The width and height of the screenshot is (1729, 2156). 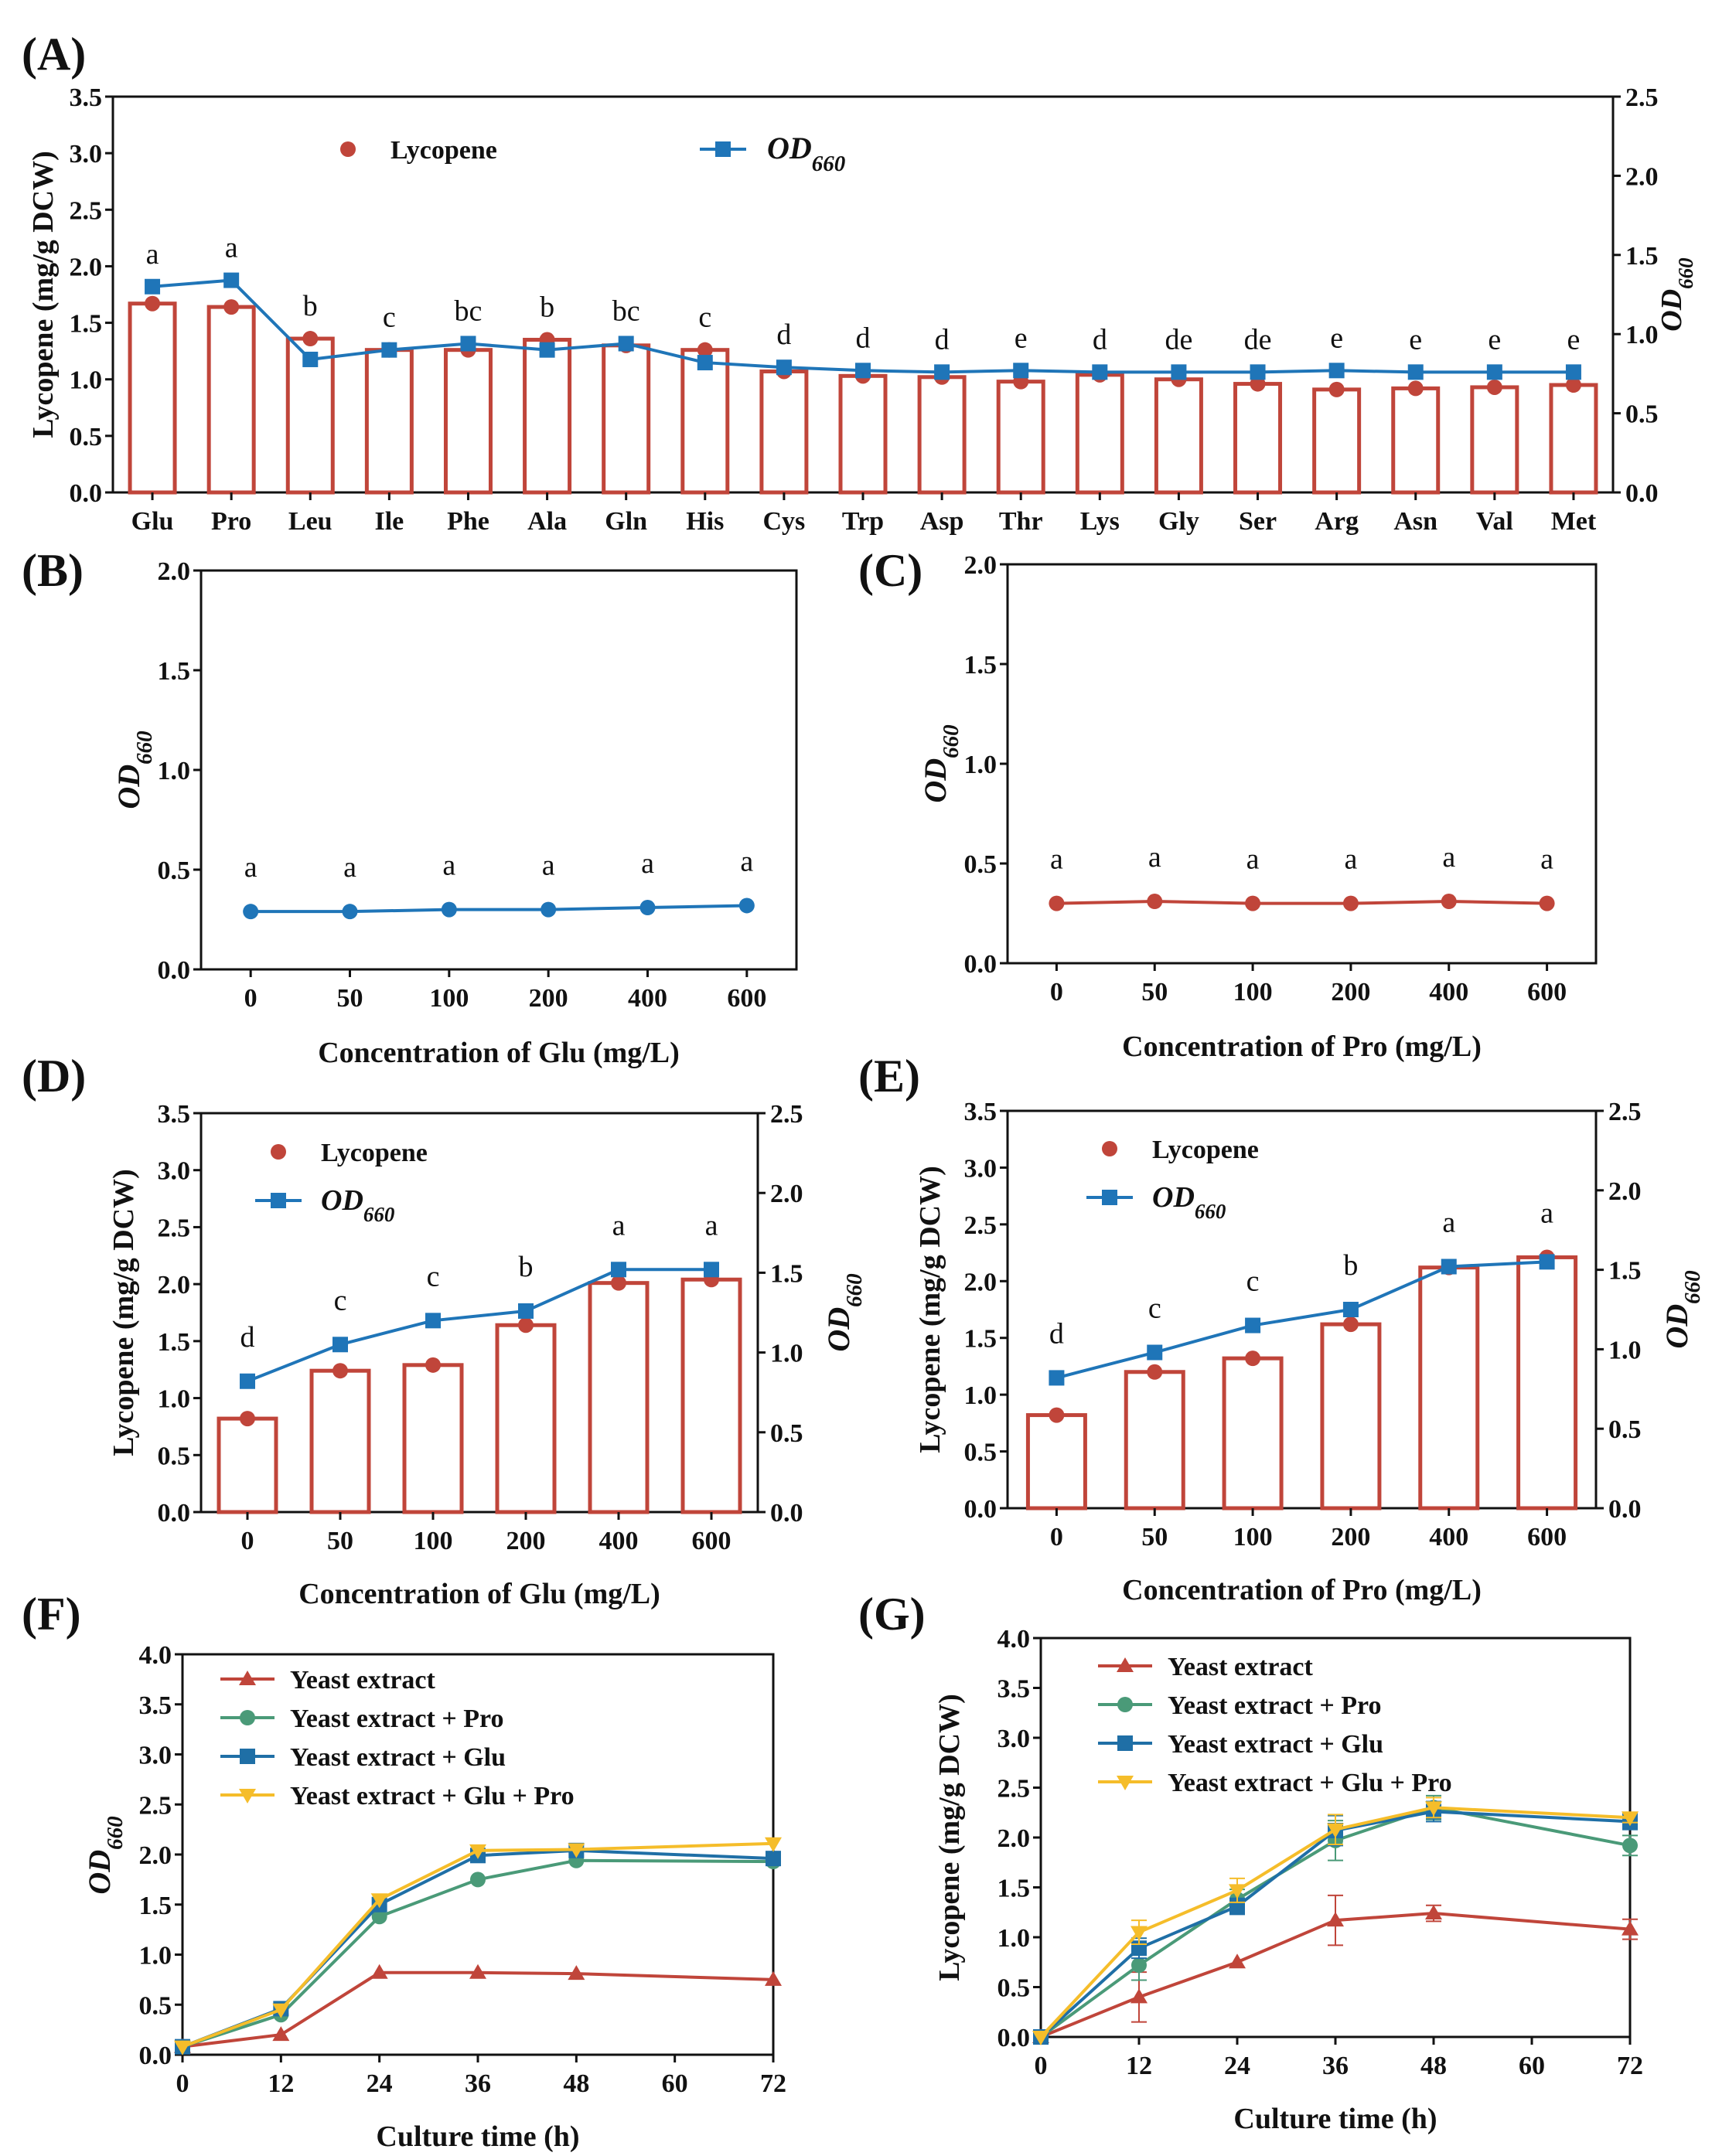 What do you see at coordinates (1241, 1667) in the screenshot?
I see `panel-G-legend-label-0: Yeast extract` at bounding box center [1241, 1667].